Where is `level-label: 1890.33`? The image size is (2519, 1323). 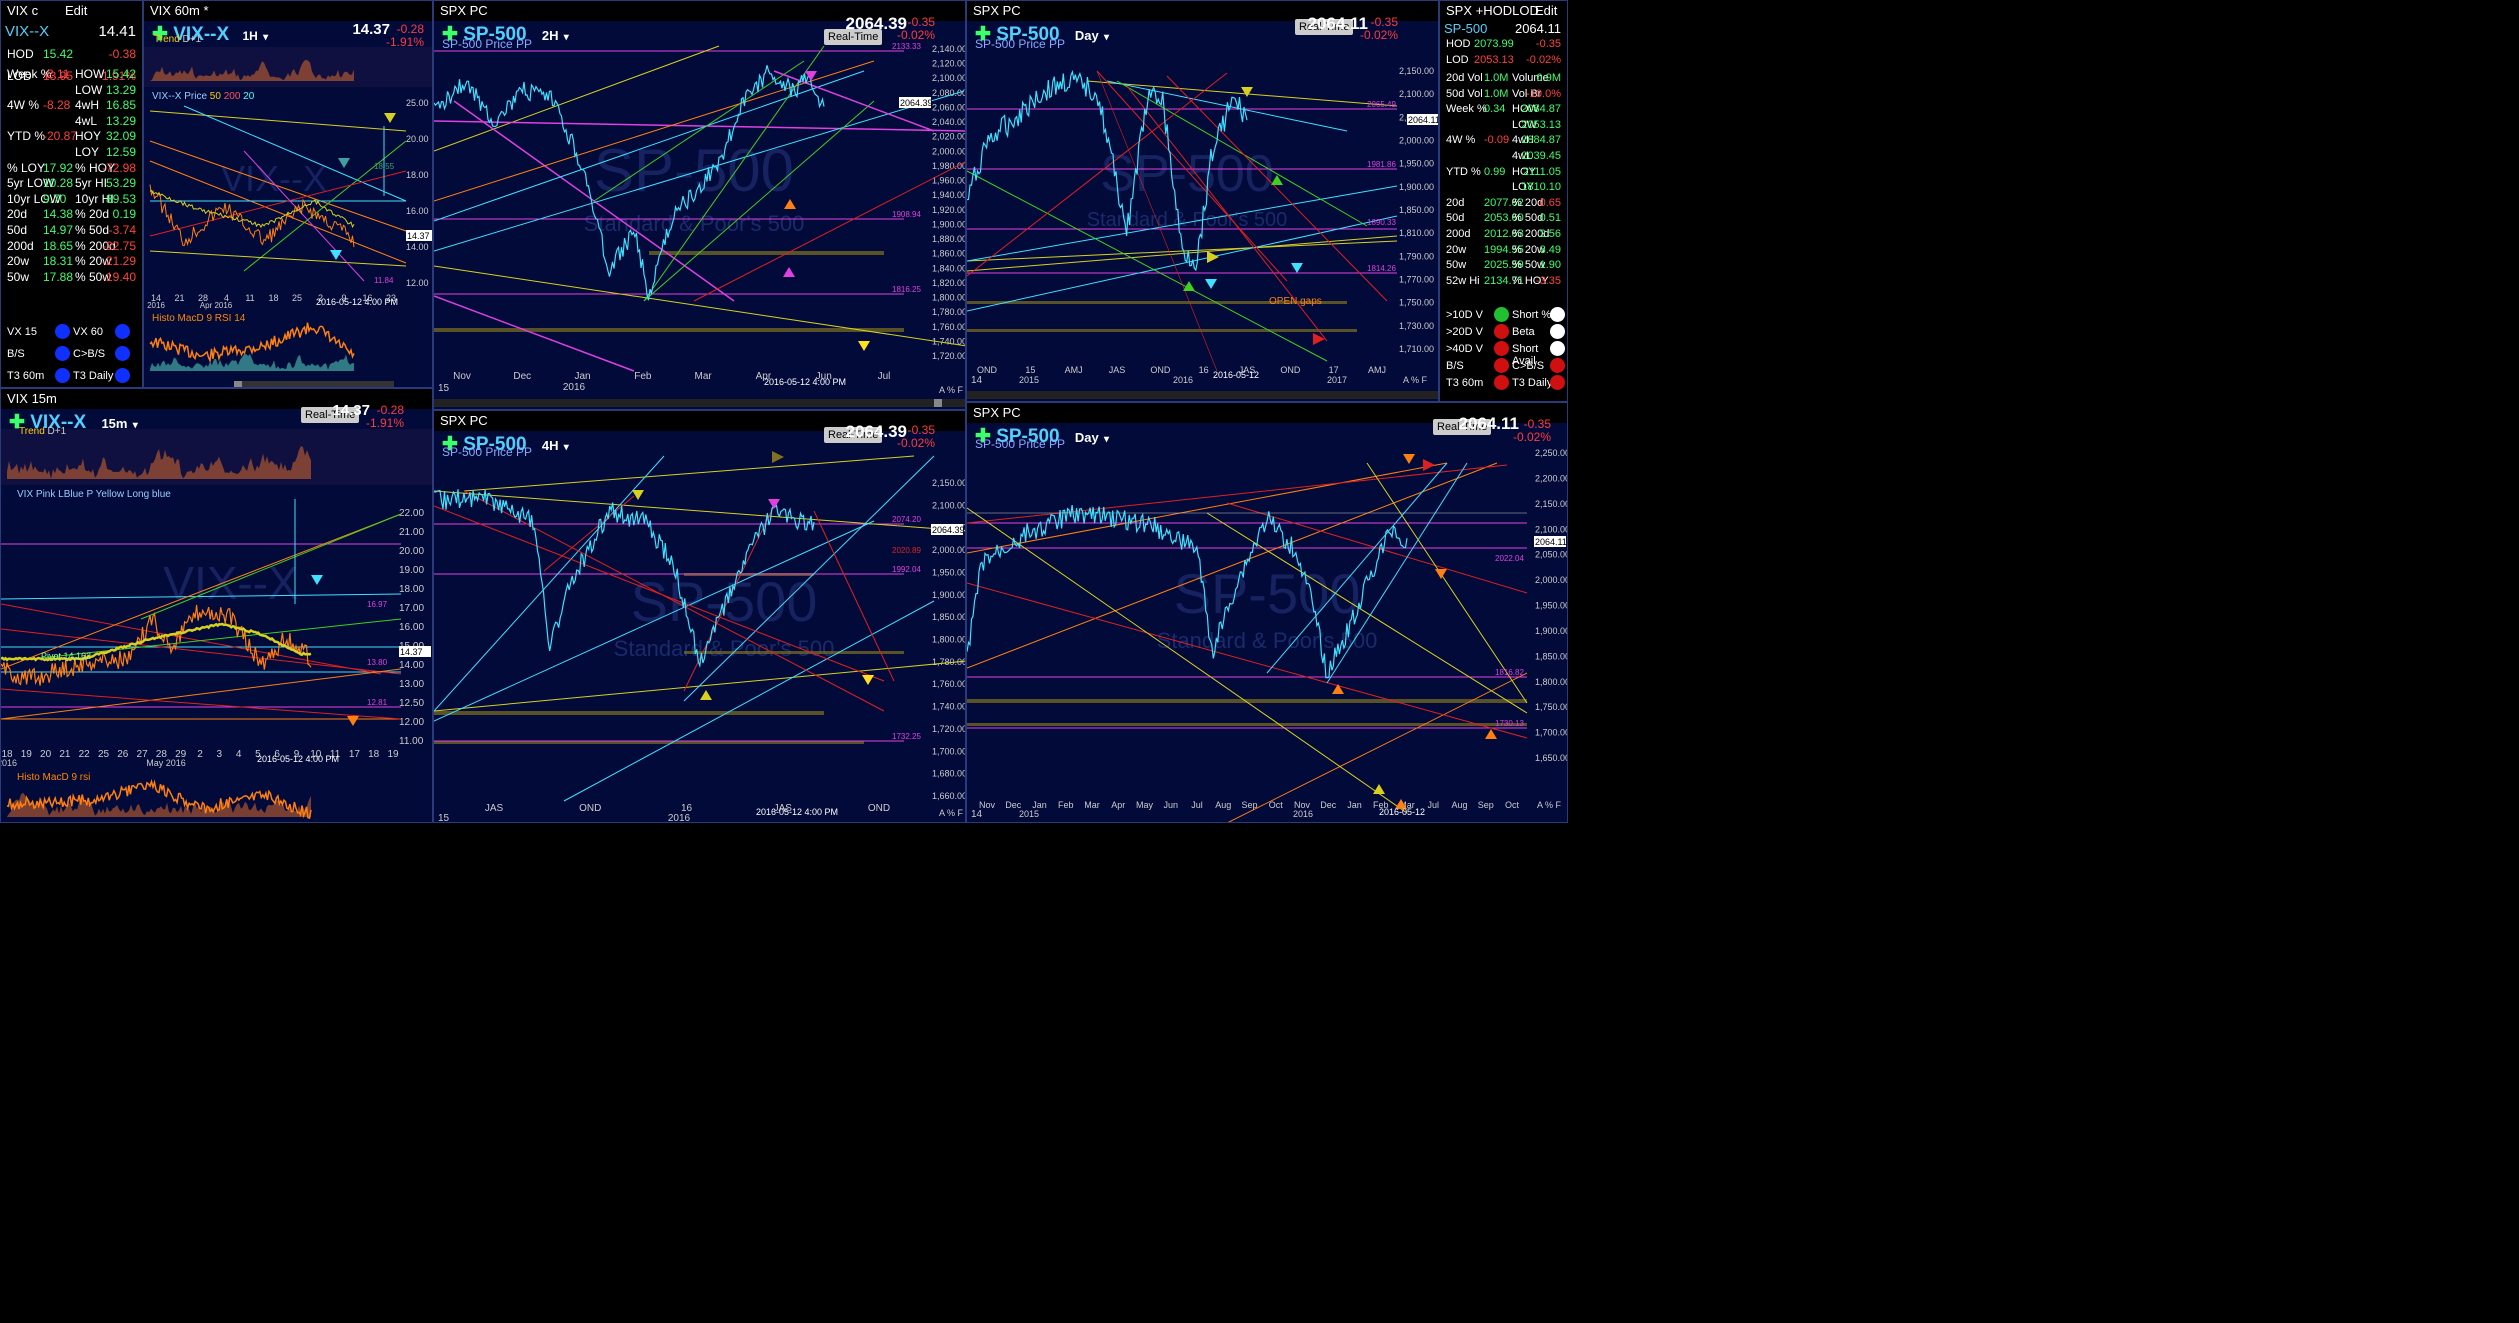
level-label: 1890.33 is located at coordinates (1381, 222).